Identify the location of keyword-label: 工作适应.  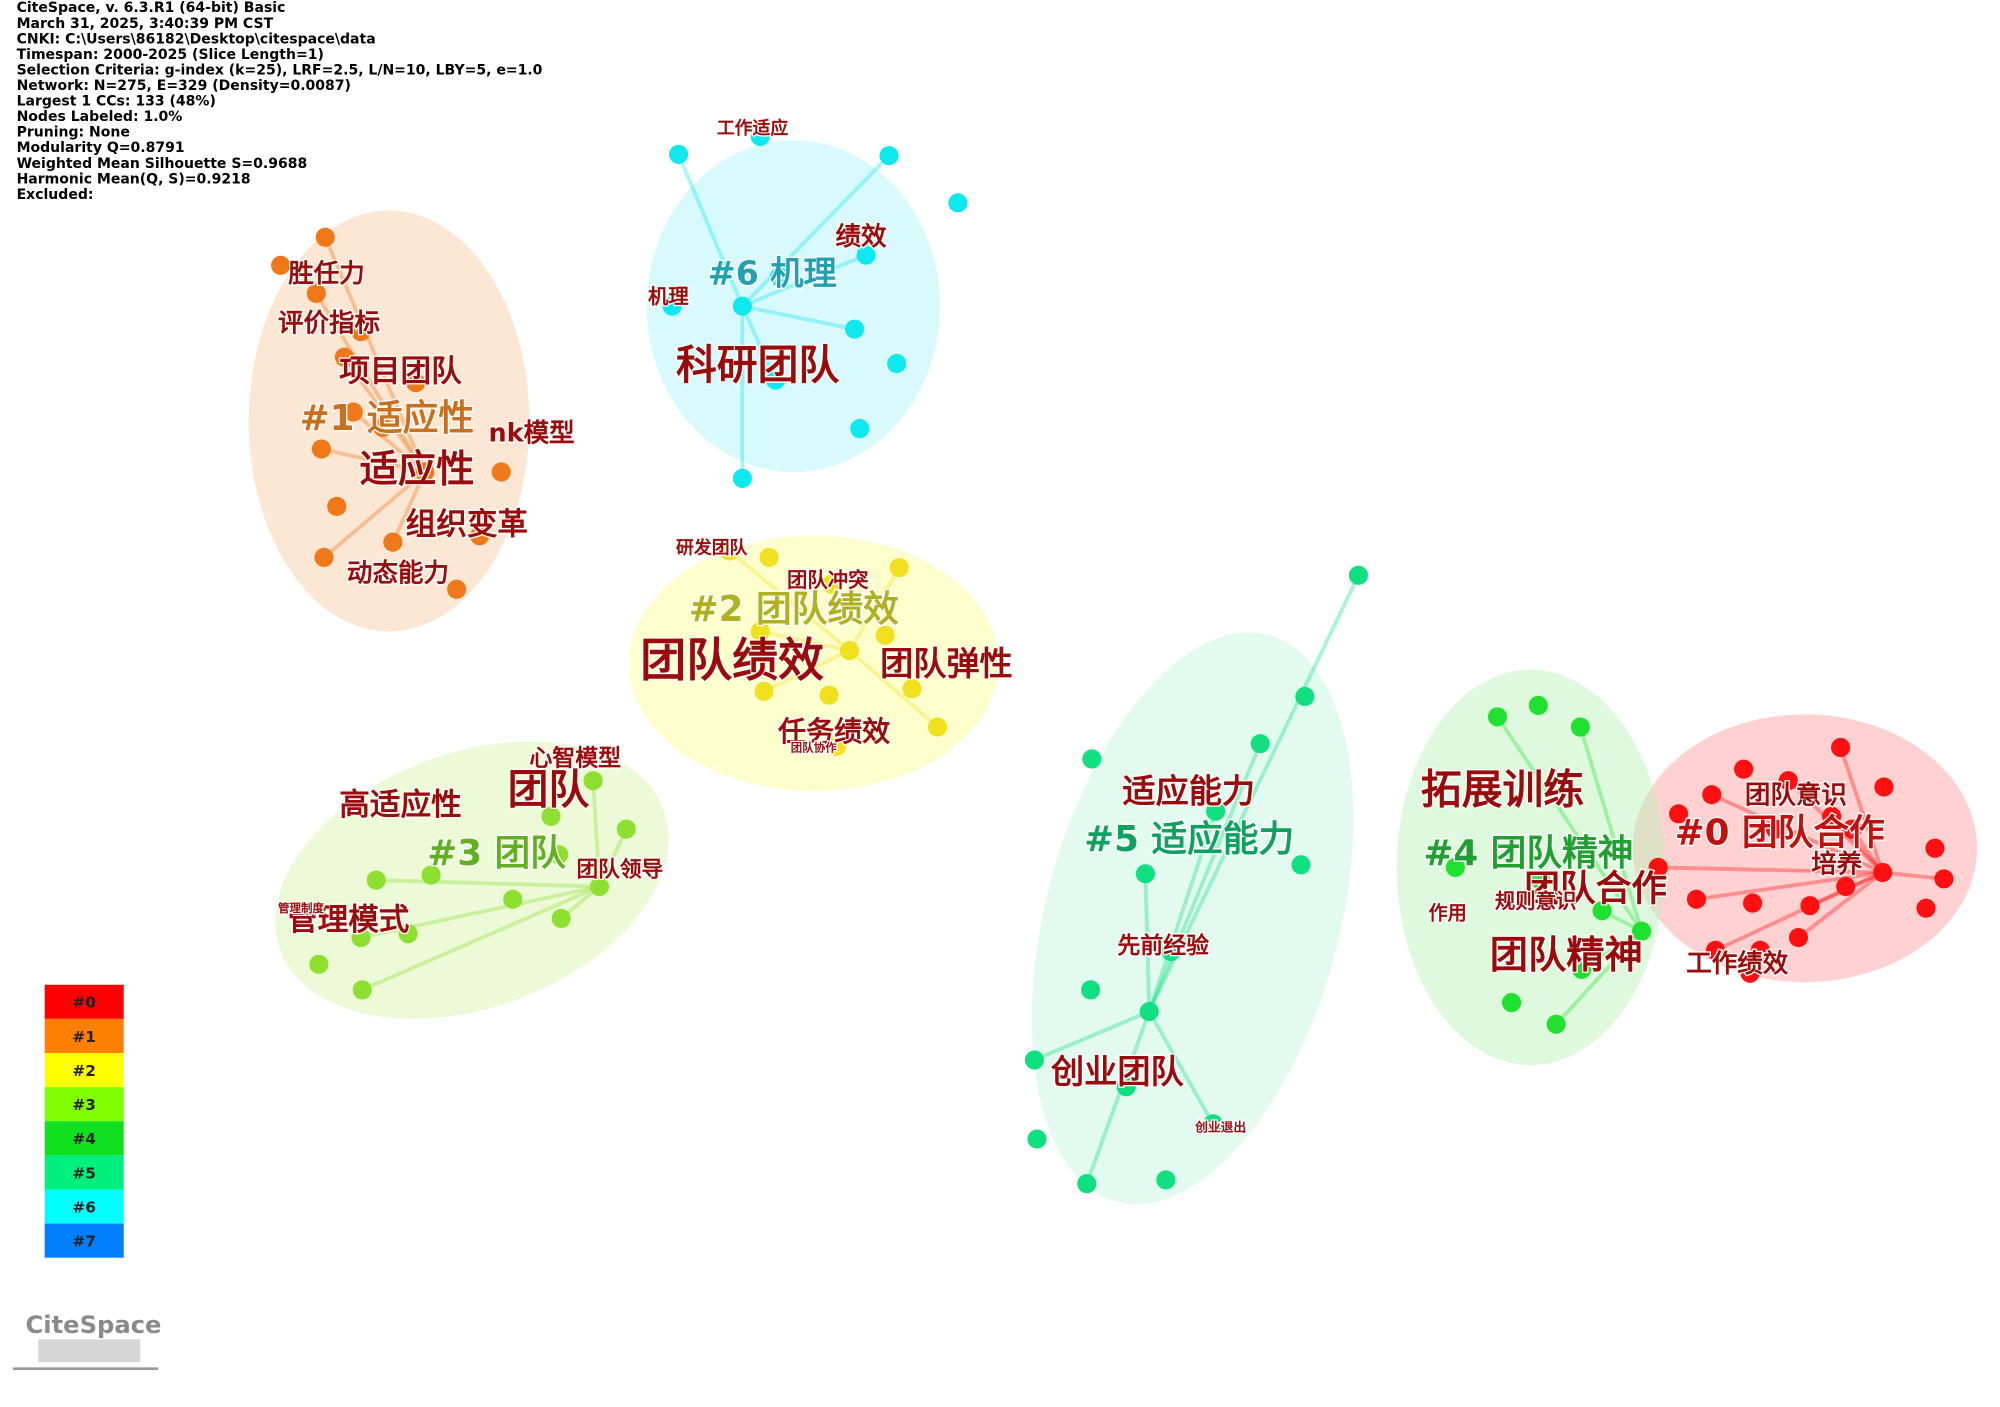
(753, 128).